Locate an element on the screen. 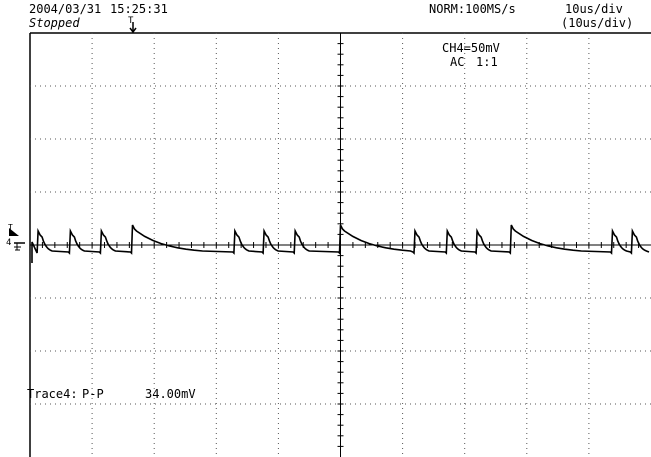 Image resolution: width=651 pixels, height=457 pixels. timebase-label: 10us/div is located at coordinates (594, 9).